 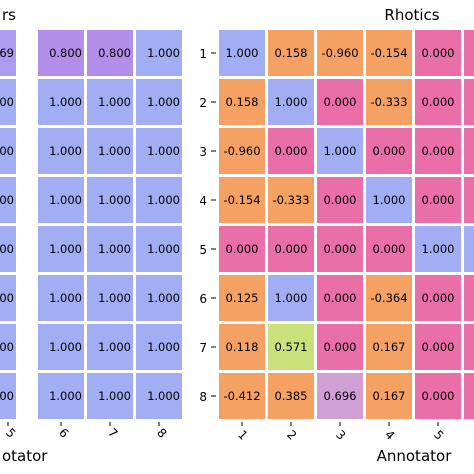 I want to click on right-y-tick-label: 2, so click(x=203, y=103).